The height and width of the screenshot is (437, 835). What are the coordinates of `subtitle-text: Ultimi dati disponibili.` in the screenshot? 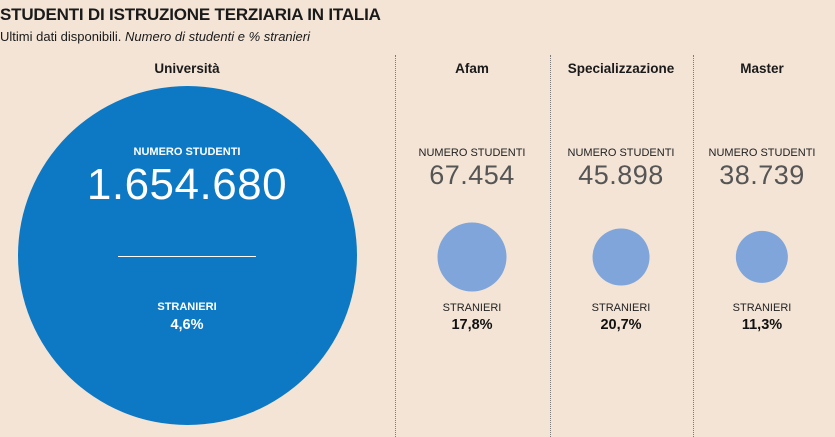 It's located at (61, 36).